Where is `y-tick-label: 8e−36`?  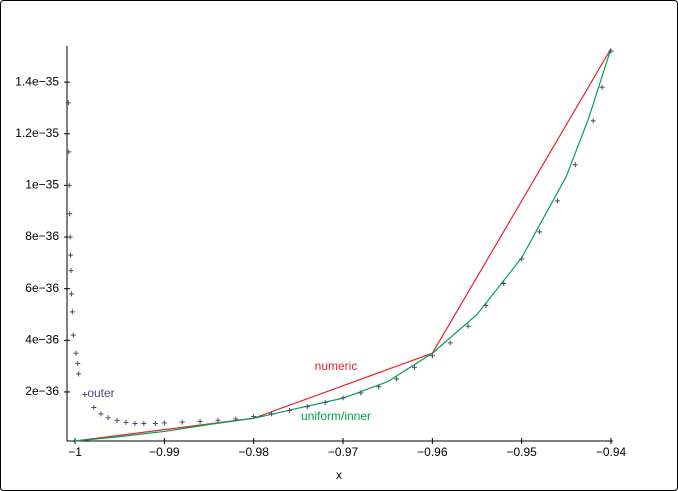 y-tick-label: 8e−36 is located at coordinates (42, 236).